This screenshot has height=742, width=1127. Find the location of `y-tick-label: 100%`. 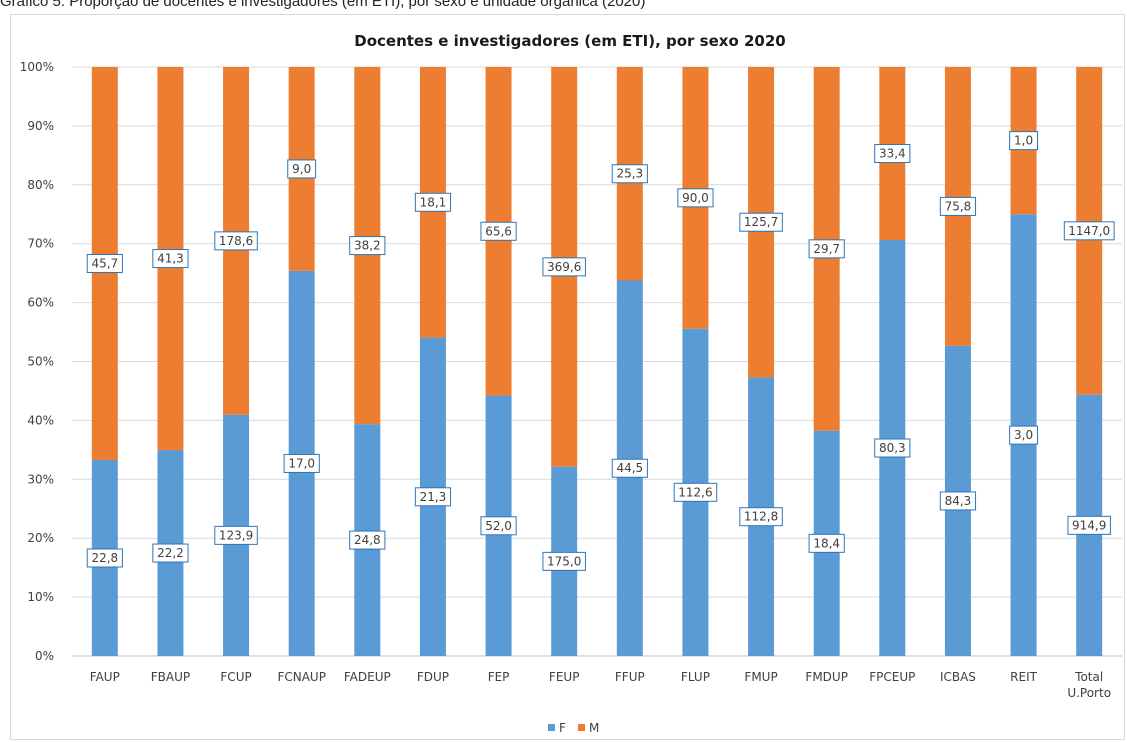

y-tick-label: 100% is located at coordinates (37, 67).